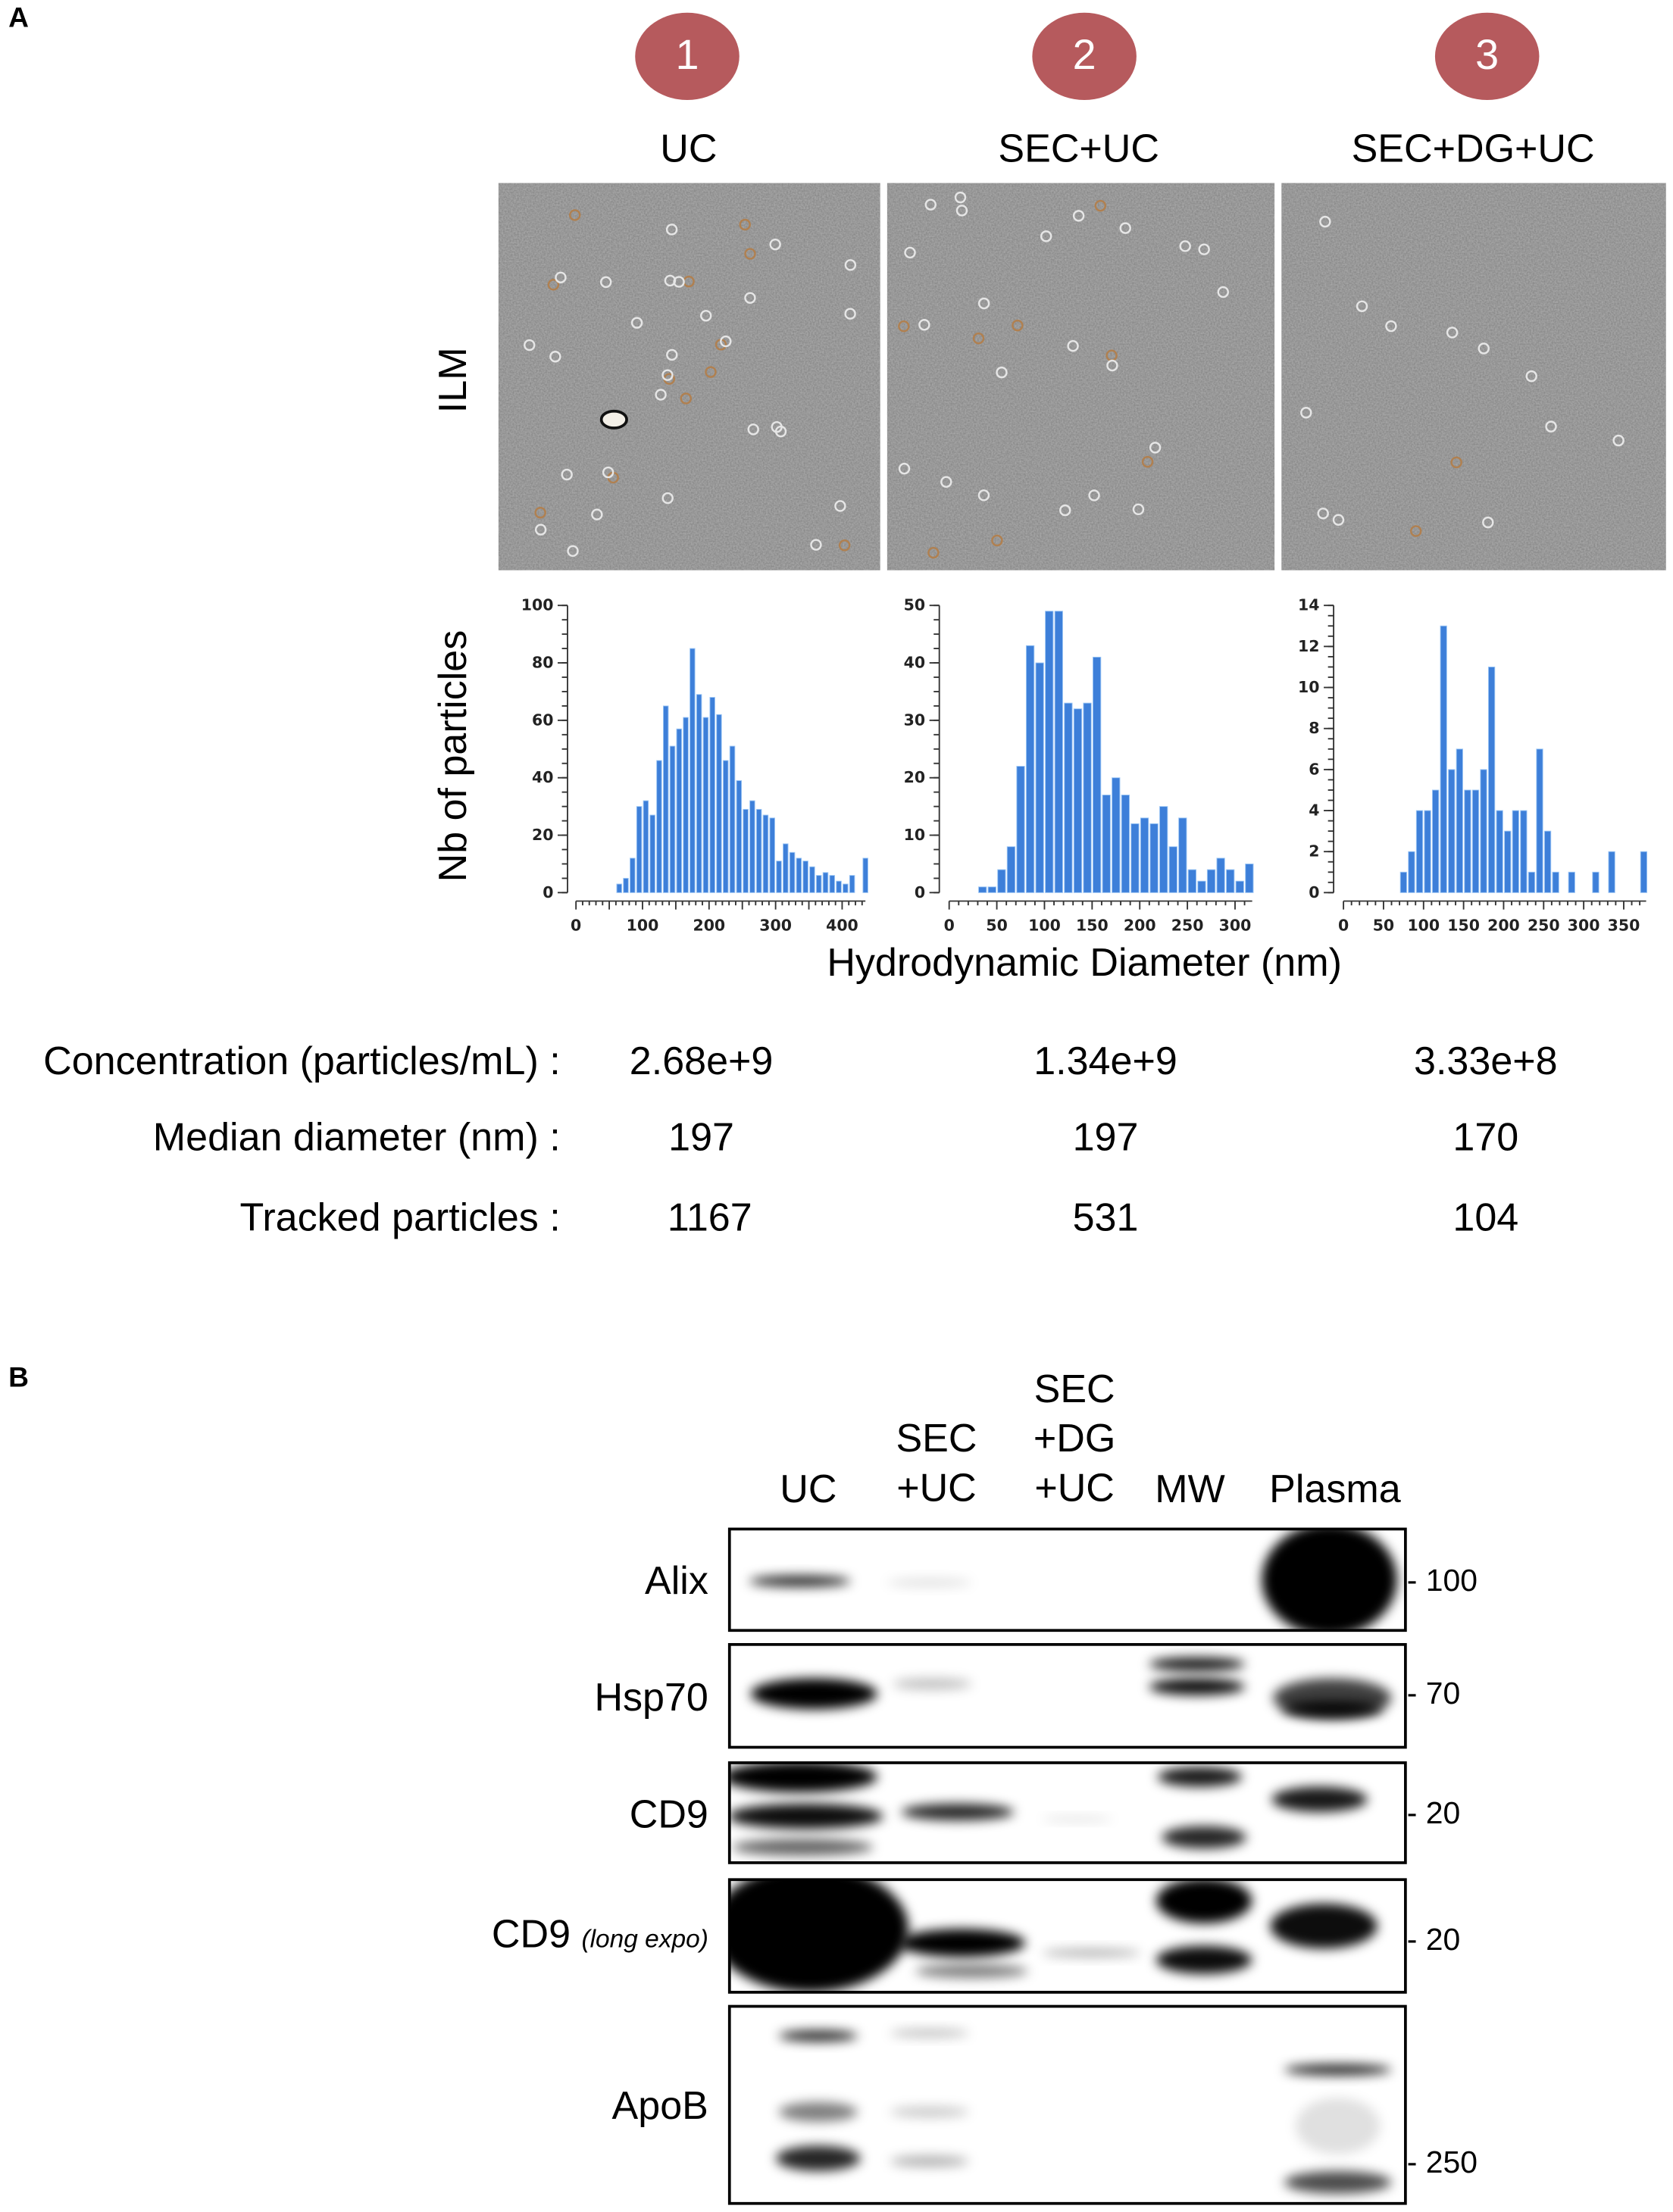  I want to click on blot-name: ApoB, so click(659, 2106).